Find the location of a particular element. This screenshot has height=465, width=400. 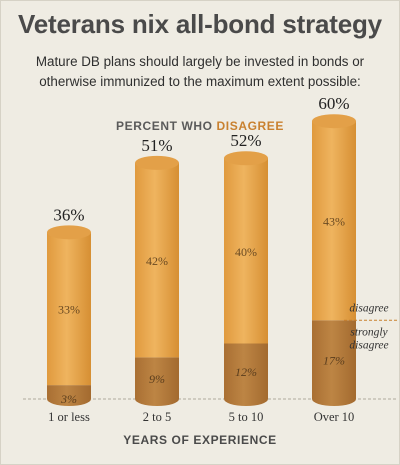

disagree-label: 40% is located at coordinates (246, 252).